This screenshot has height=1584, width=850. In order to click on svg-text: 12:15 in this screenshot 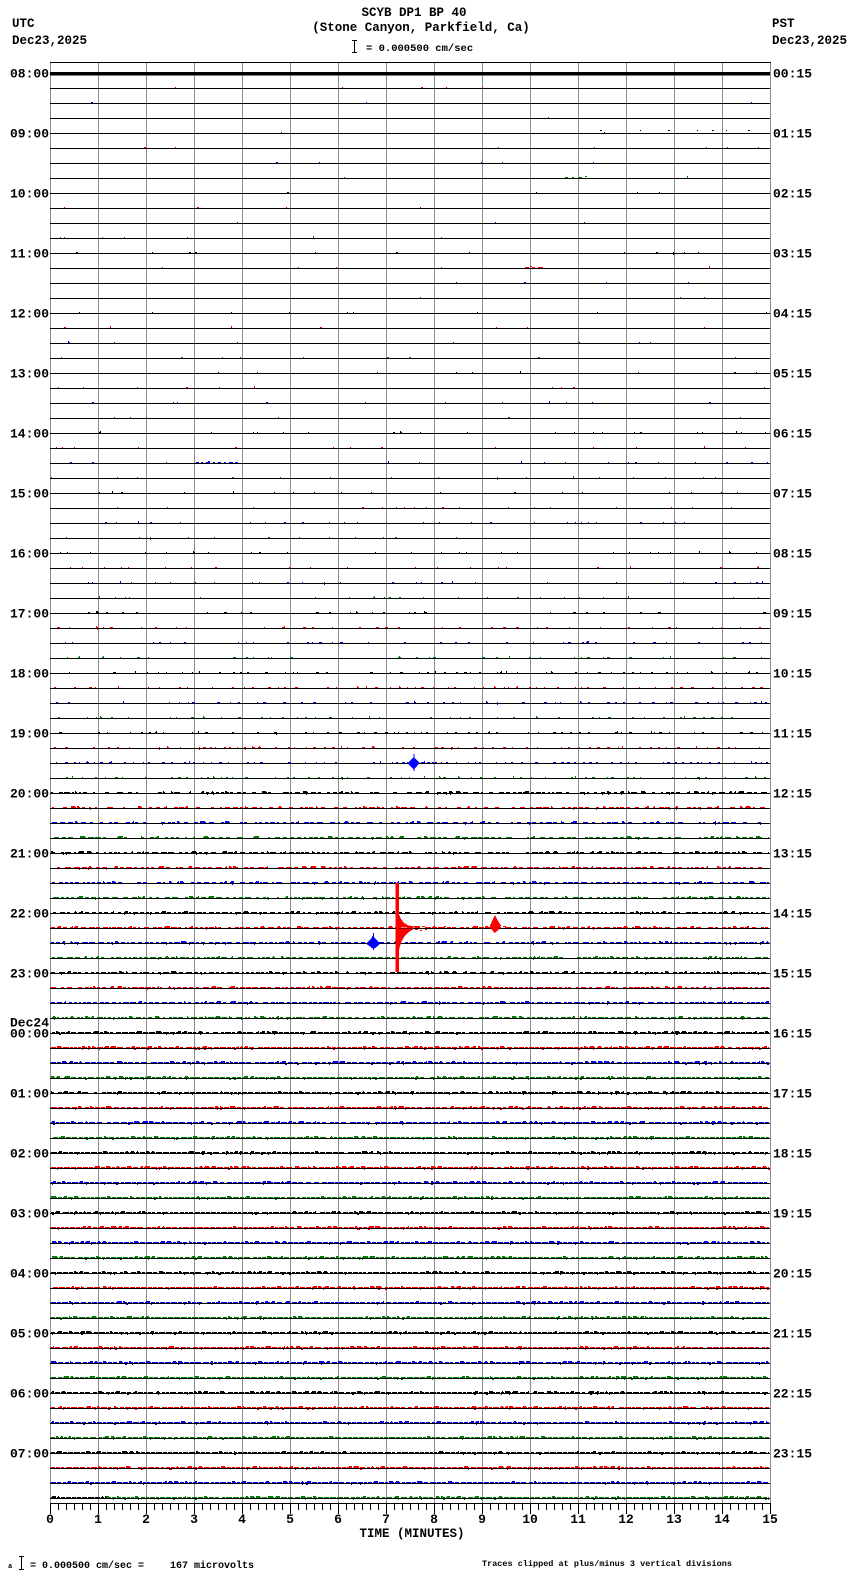, I will do `click(792, 794)`.